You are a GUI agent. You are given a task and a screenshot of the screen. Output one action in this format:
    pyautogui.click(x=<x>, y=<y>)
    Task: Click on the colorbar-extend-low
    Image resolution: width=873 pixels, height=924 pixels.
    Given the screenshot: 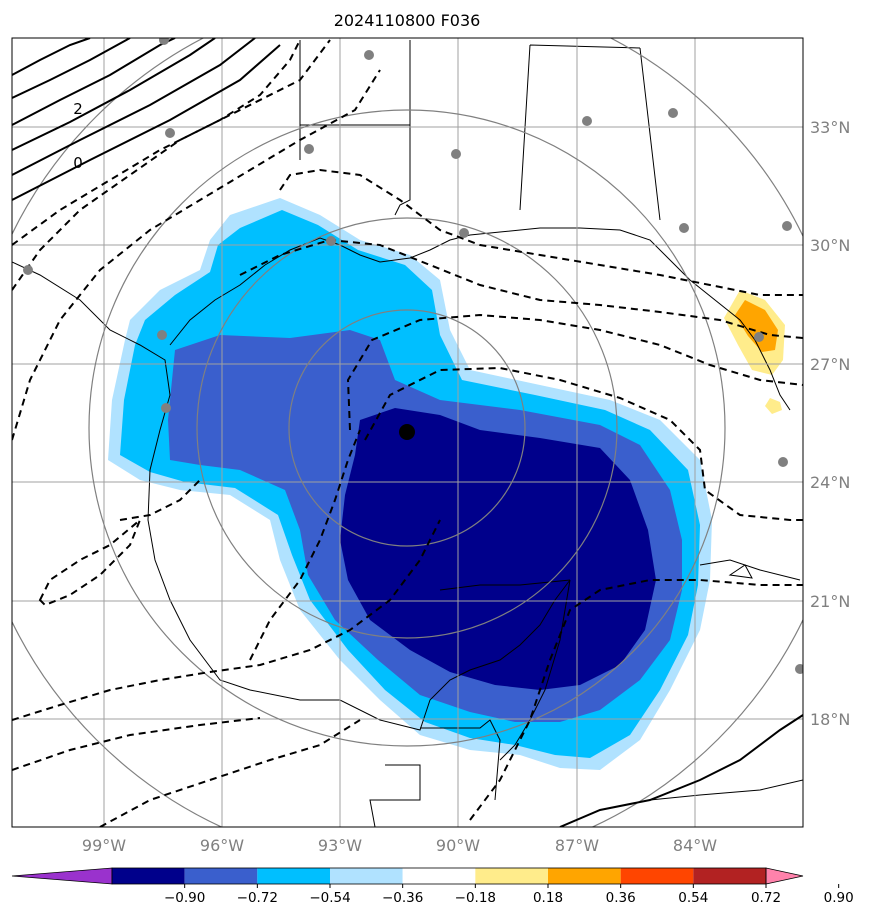 What is the action you would take?
    pyautogui.click(x=62, y=876)
    